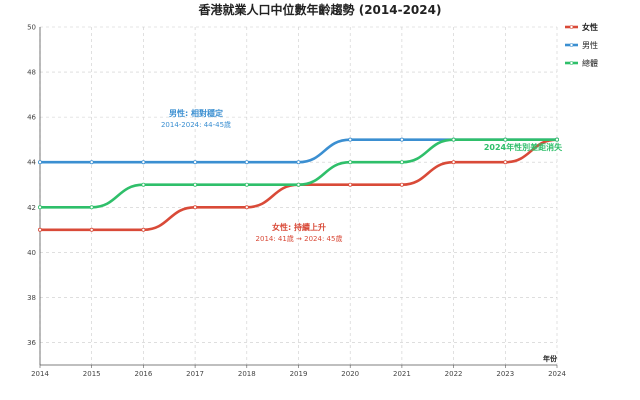 The width and height of the screenshot is (640, 400). What do you see at coordinates (247, 374) in the screenshot?
I see `x-tick-label: 2018` at bounding box center [247, 374].